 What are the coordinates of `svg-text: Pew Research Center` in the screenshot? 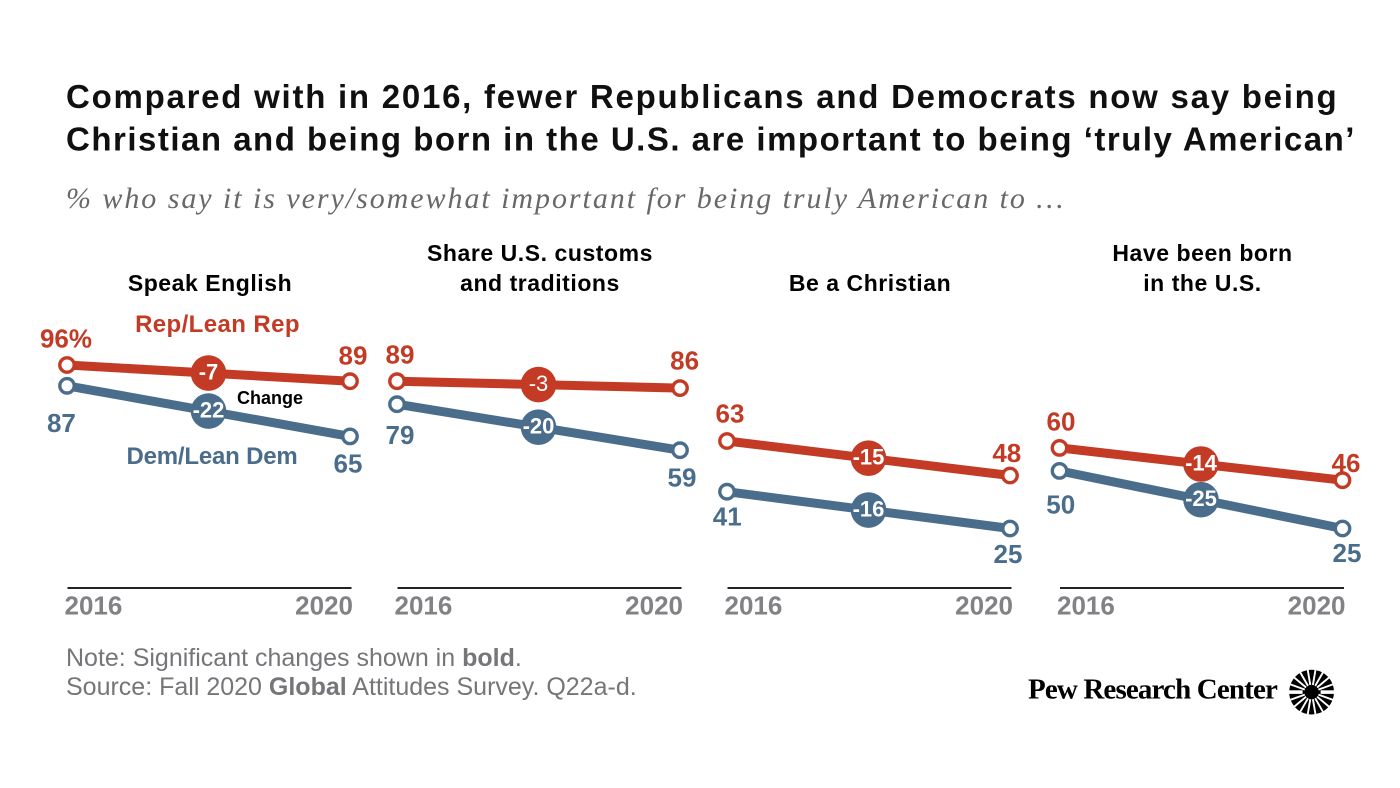 It's located at (1153, 690).